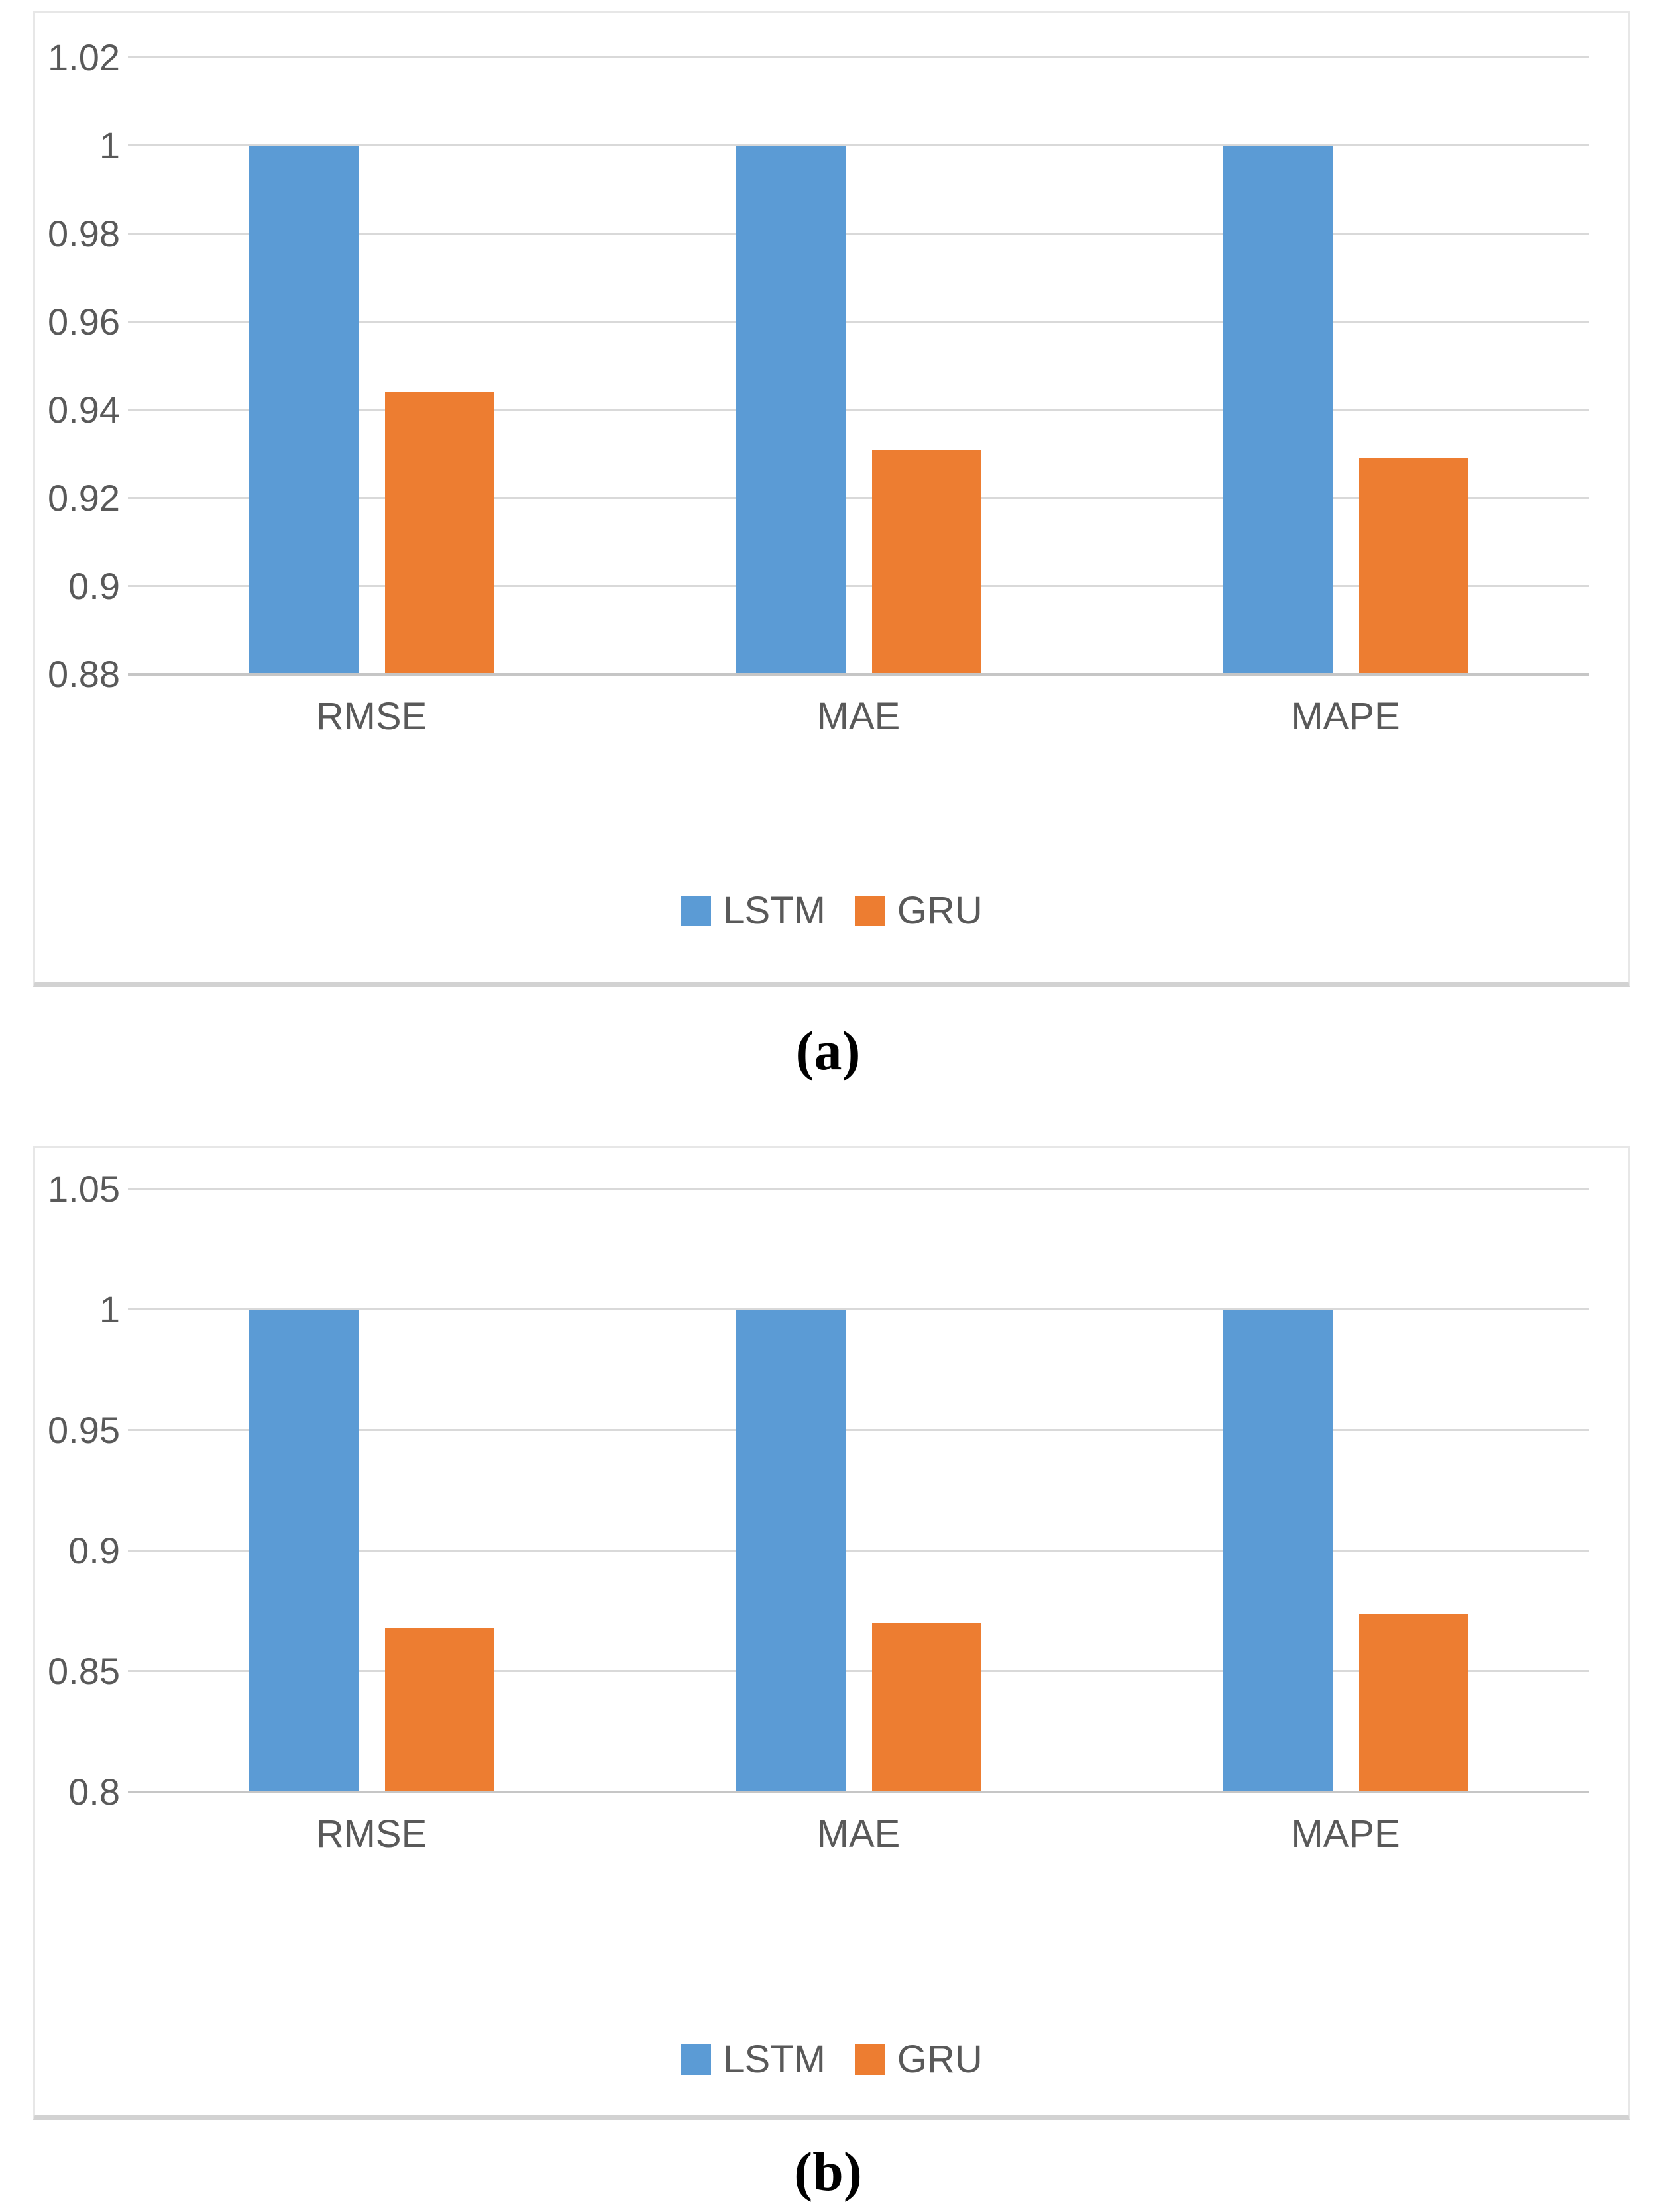  I want to click on figure-caption-b: (b), so click(828, 2172).